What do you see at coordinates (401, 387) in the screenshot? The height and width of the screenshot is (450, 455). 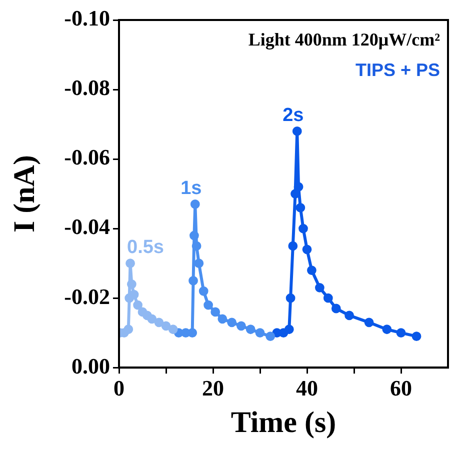 I see `x-tick-label: 60` at bounding box center [401, 387].